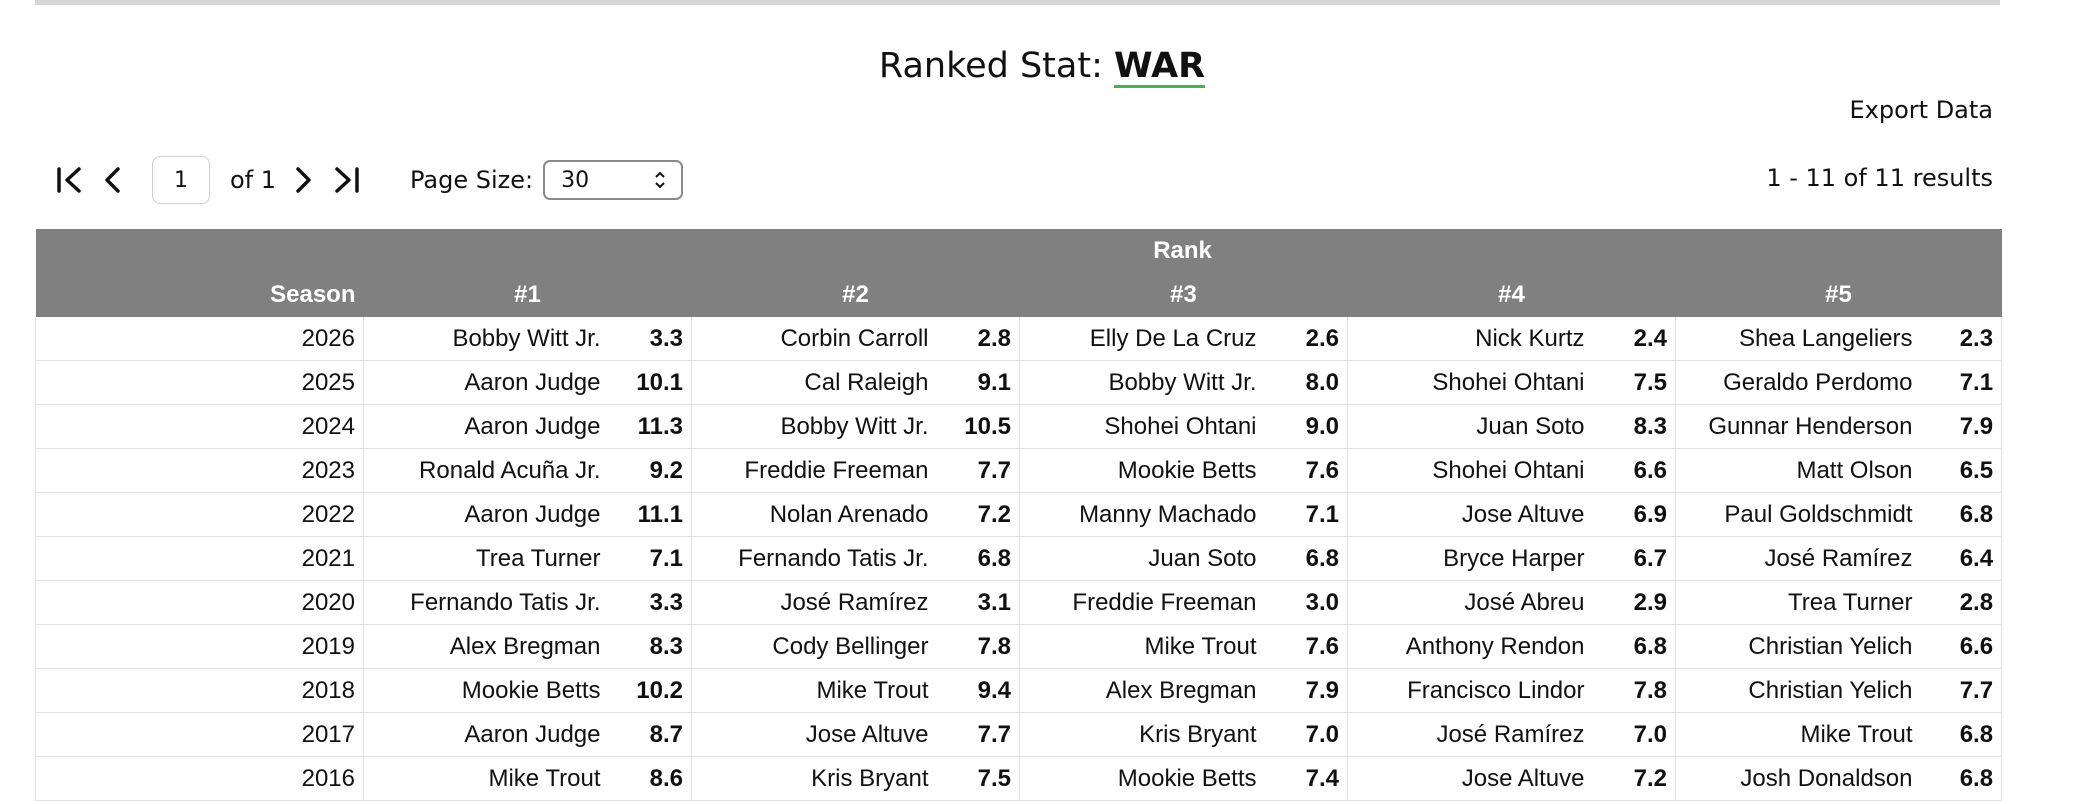 The height and width of the screenshot is (804, 2084). What do you see at coordinates (1798, 339) in the screenshot?
I see `player-name-cell: Shea Langeliers` at bounding box center [1798, 339].